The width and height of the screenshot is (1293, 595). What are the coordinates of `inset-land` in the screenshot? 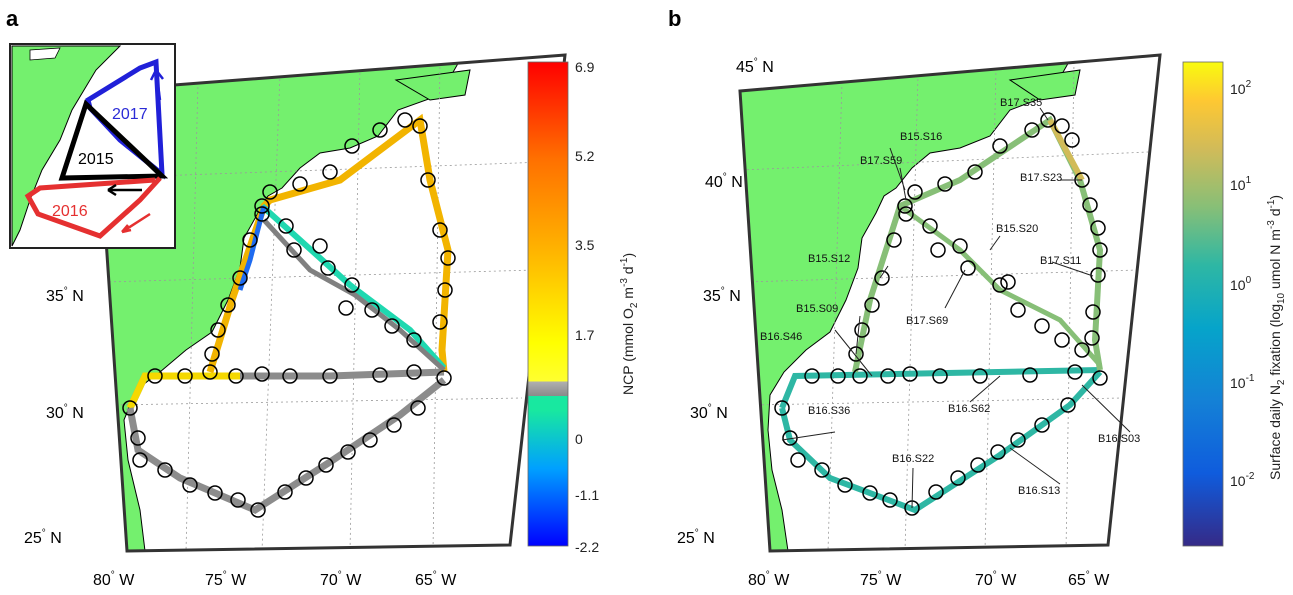 It's located at (66, 146).